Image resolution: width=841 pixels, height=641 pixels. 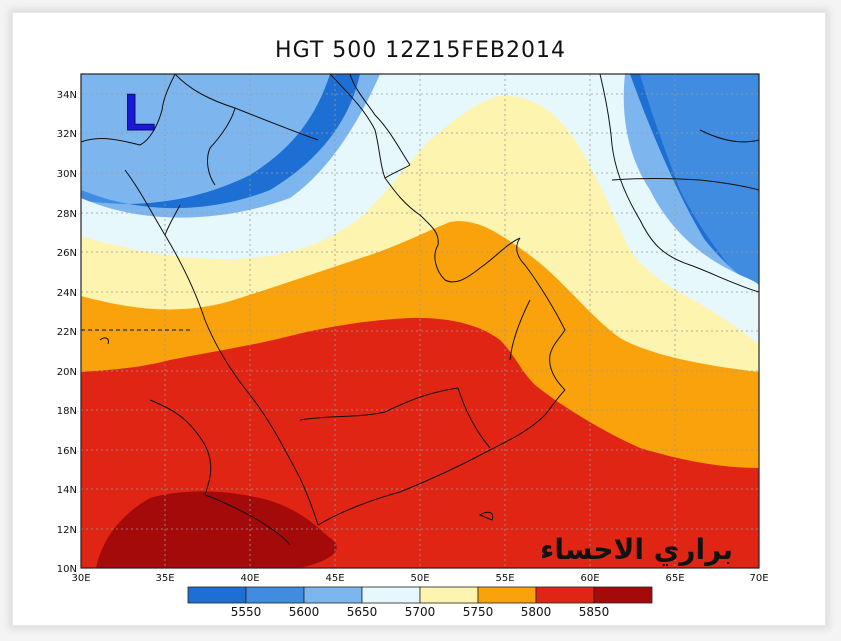 I want to click on y-tick-label: 30N, so click(x=67, y=174).